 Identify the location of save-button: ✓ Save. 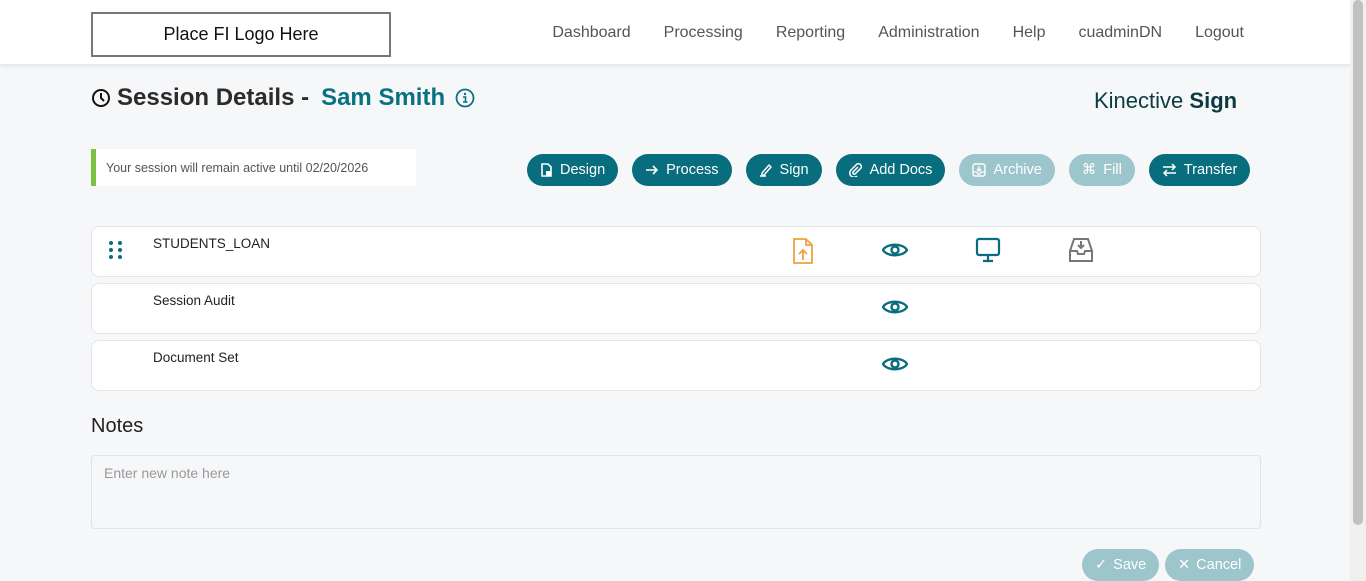
(1121, 565).